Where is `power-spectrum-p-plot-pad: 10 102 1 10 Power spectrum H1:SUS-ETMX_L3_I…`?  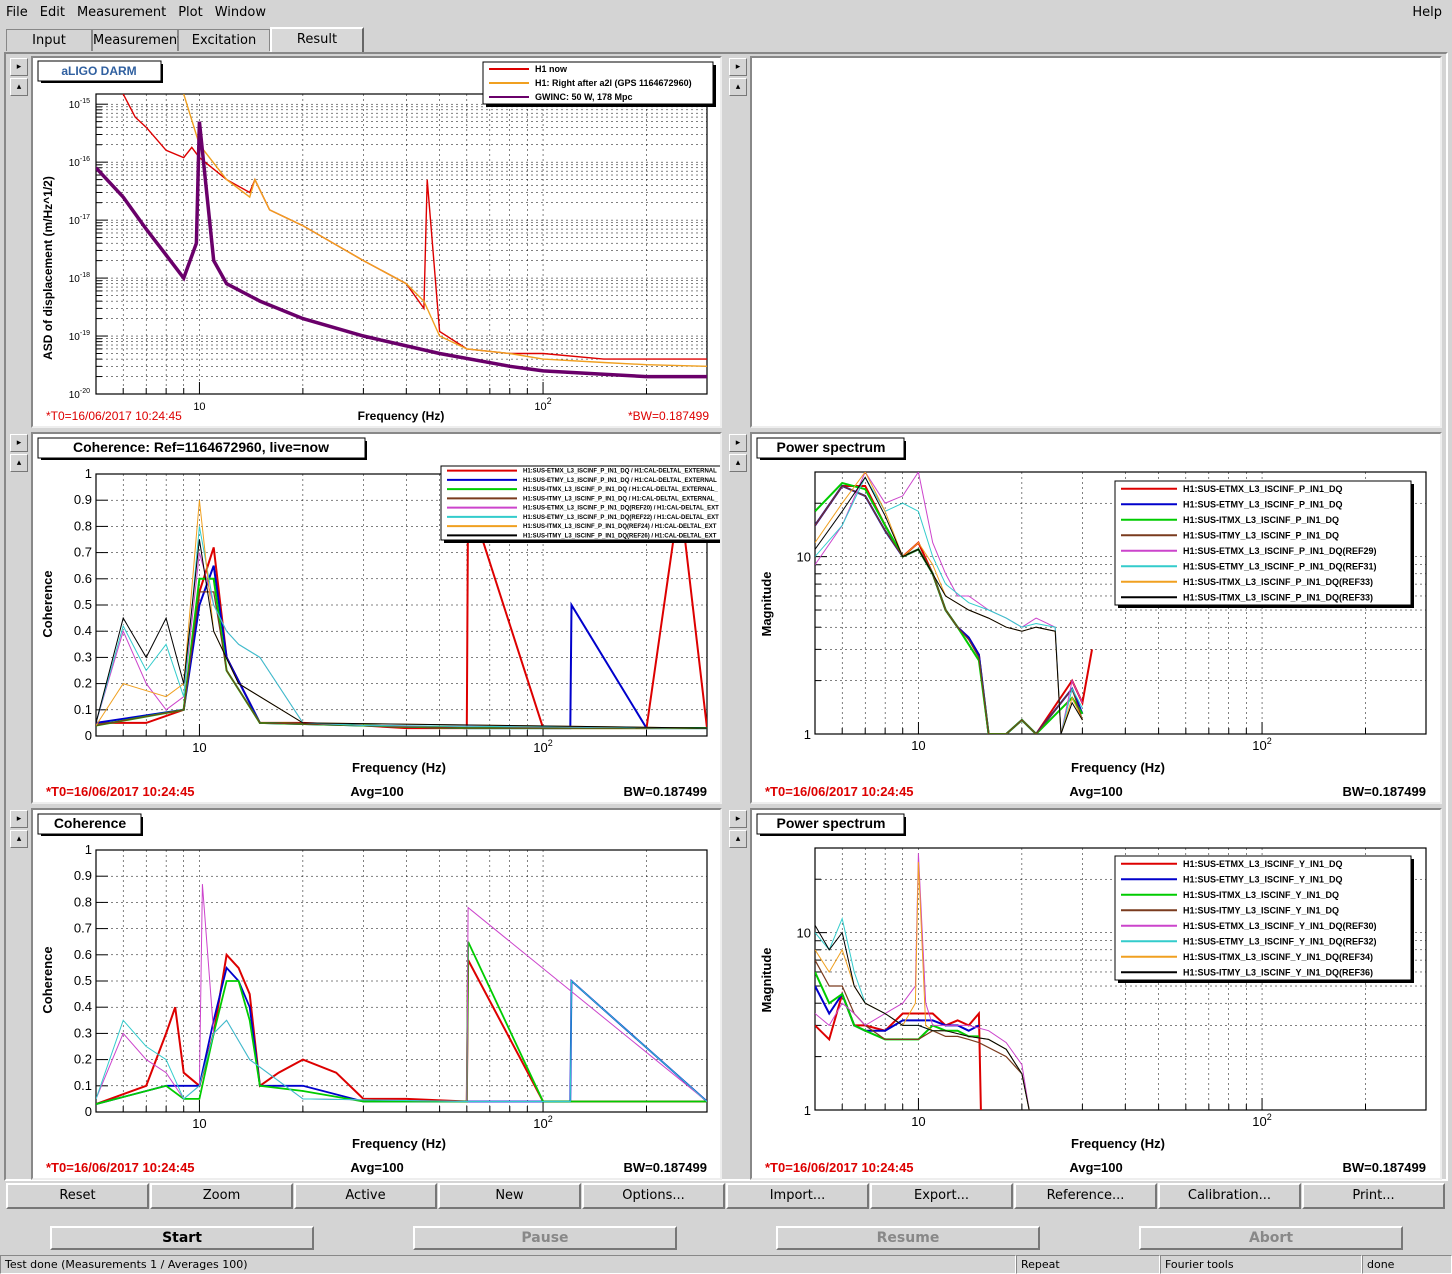
power-spectrum-p-plot-pad: 10 102 1 10 Power spectrum H1:SUS-ETMX_L3_I… is located at coordinates (1096, 618).